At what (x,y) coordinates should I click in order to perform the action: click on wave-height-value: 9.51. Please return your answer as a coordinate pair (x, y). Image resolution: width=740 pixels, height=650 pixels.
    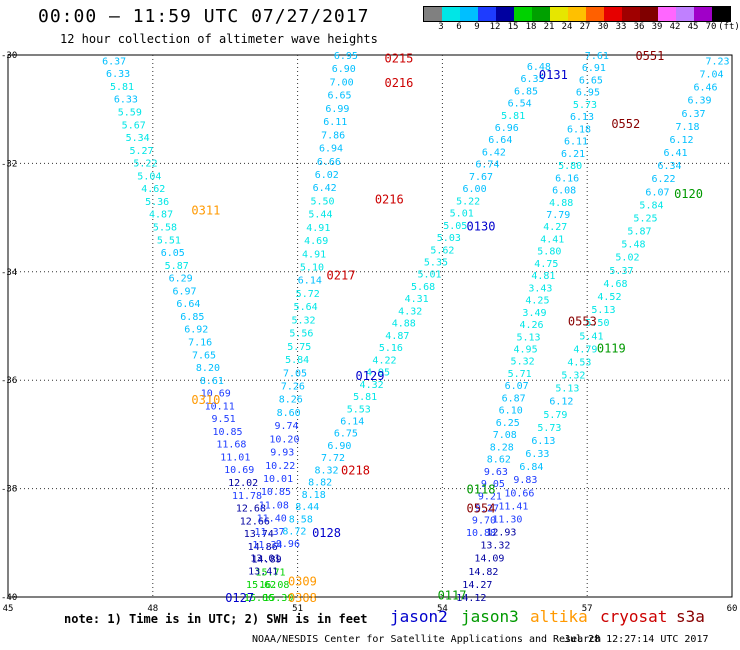
    Looking at the image, I should click on (224, 419).